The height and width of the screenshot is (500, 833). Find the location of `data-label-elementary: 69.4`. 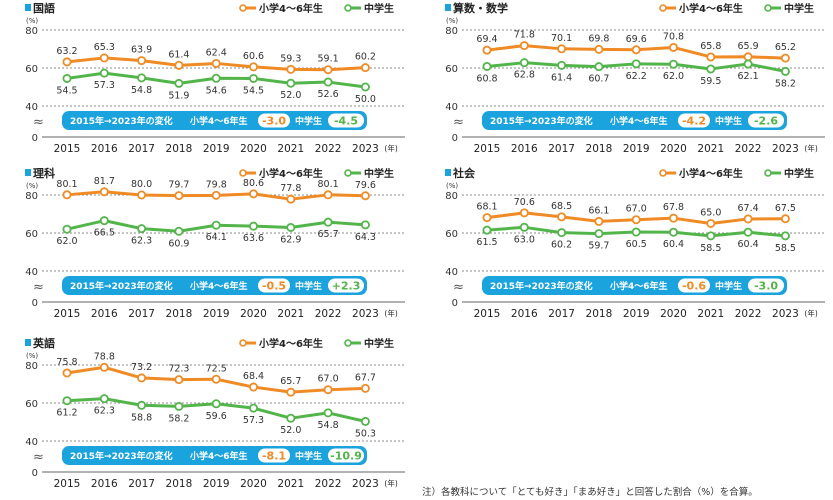

data-label-elementary: 69.4 is located at coordinates (486, 39).